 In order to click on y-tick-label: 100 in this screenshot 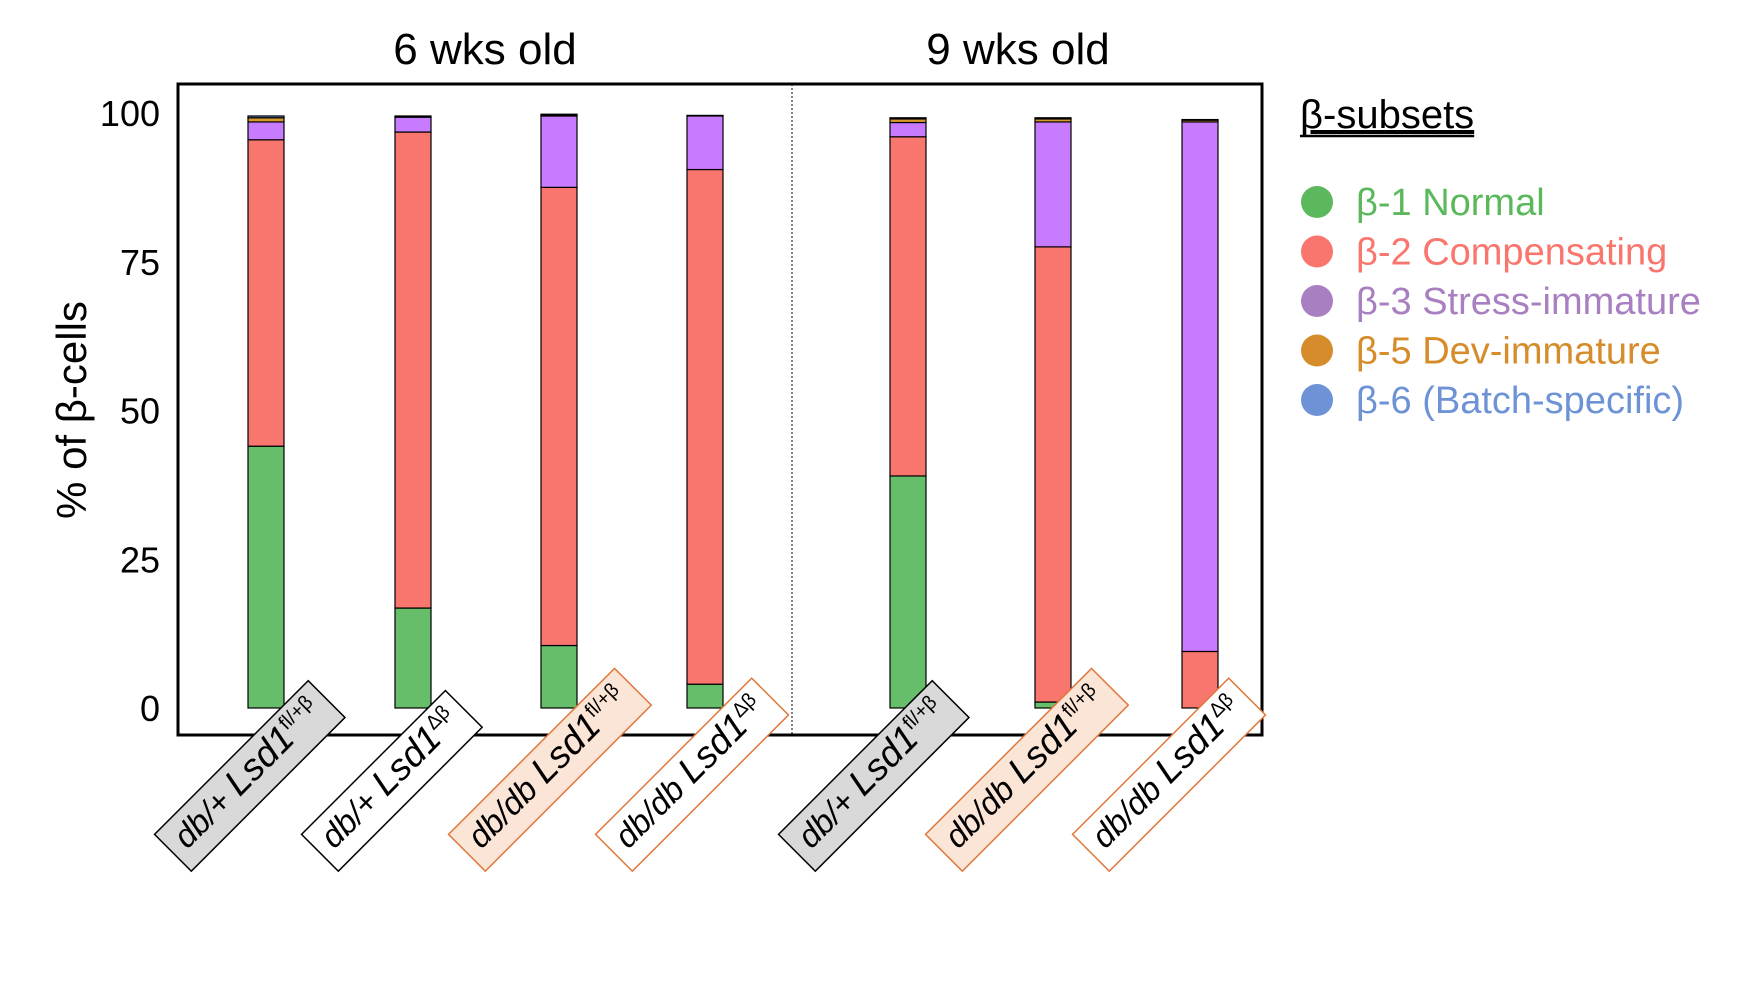, I will do `click(130, 113)`.